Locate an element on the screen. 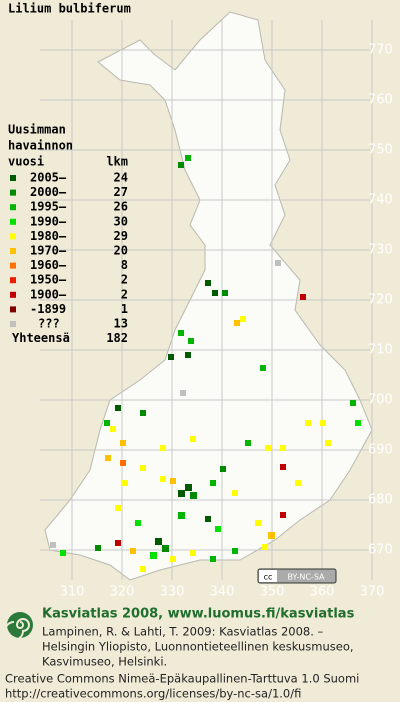  y-axis-label: 710 is located at coordinates (380, 350).